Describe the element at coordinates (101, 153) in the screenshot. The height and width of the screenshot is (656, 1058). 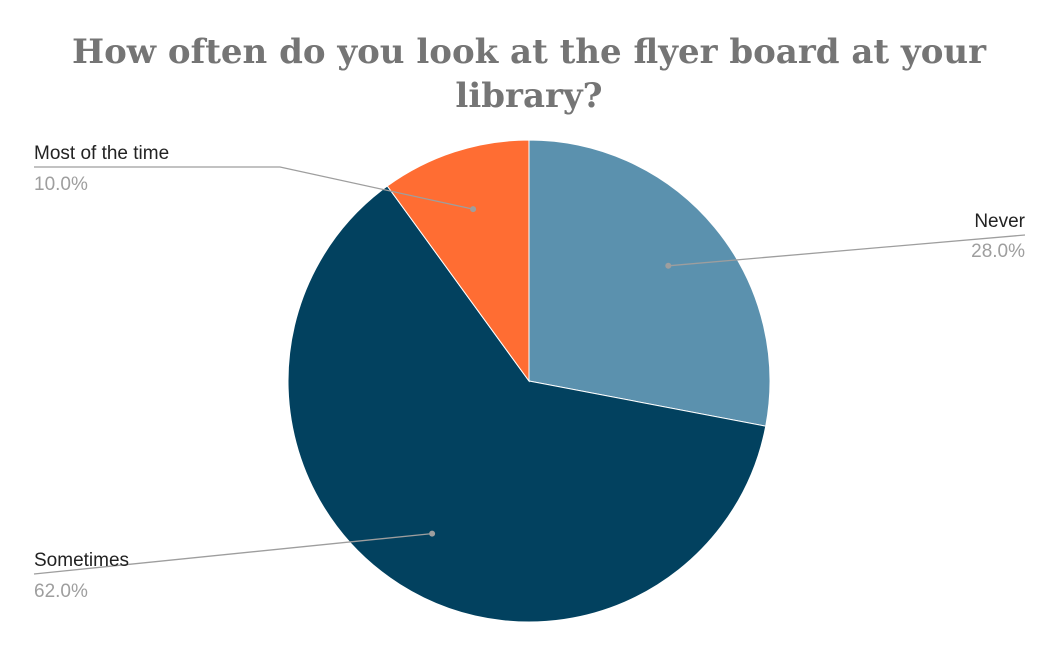
I see `slice-label-most-of-the-time: Most of the time` at that location.